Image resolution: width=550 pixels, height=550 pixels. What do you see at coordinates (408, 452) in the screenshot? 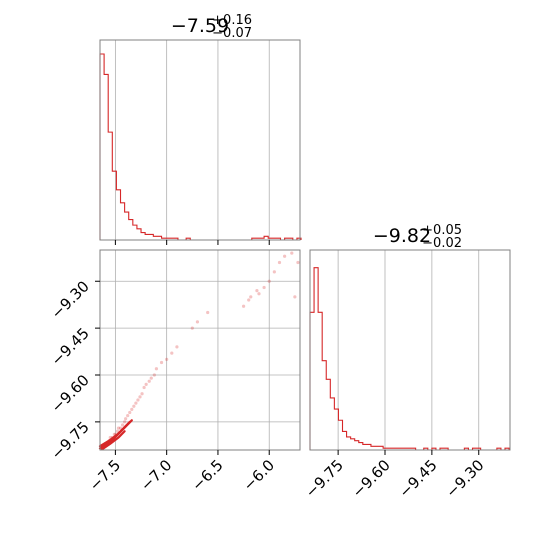
I see `hist2-ticks` at bounding box center [408, 452].